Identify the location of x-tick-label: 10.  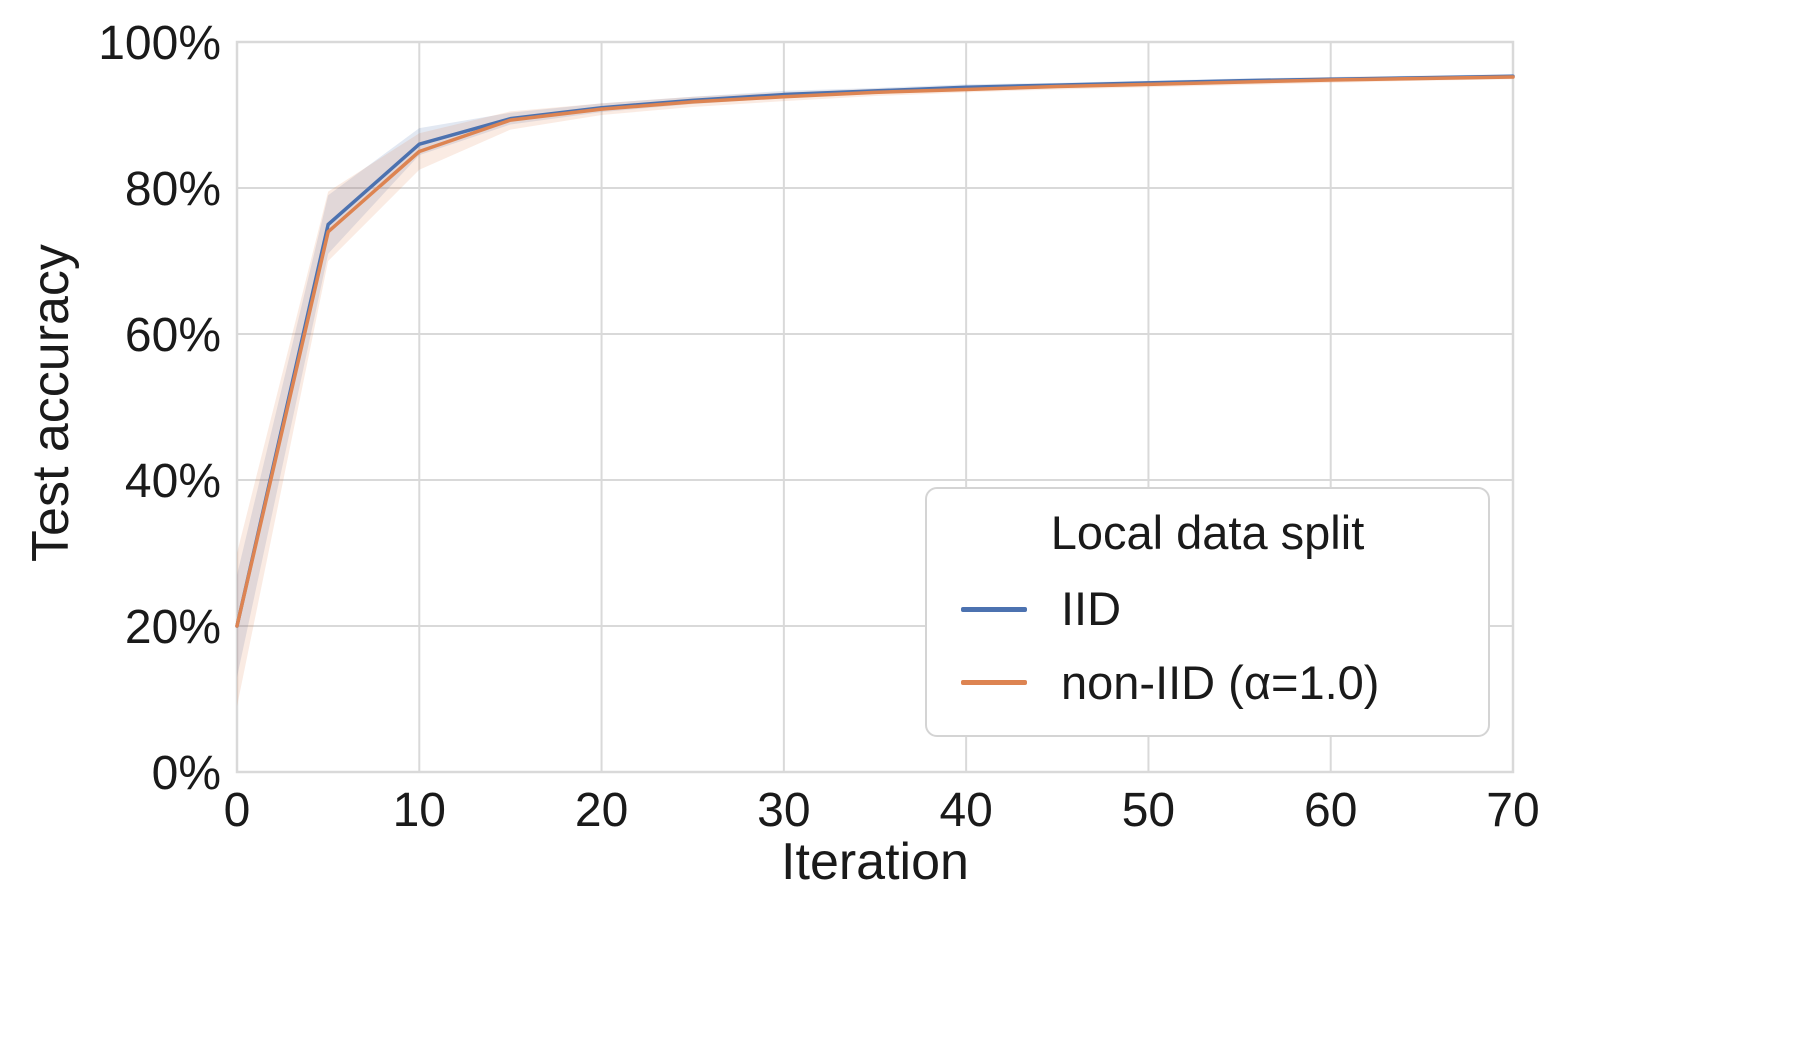
(419, 810).